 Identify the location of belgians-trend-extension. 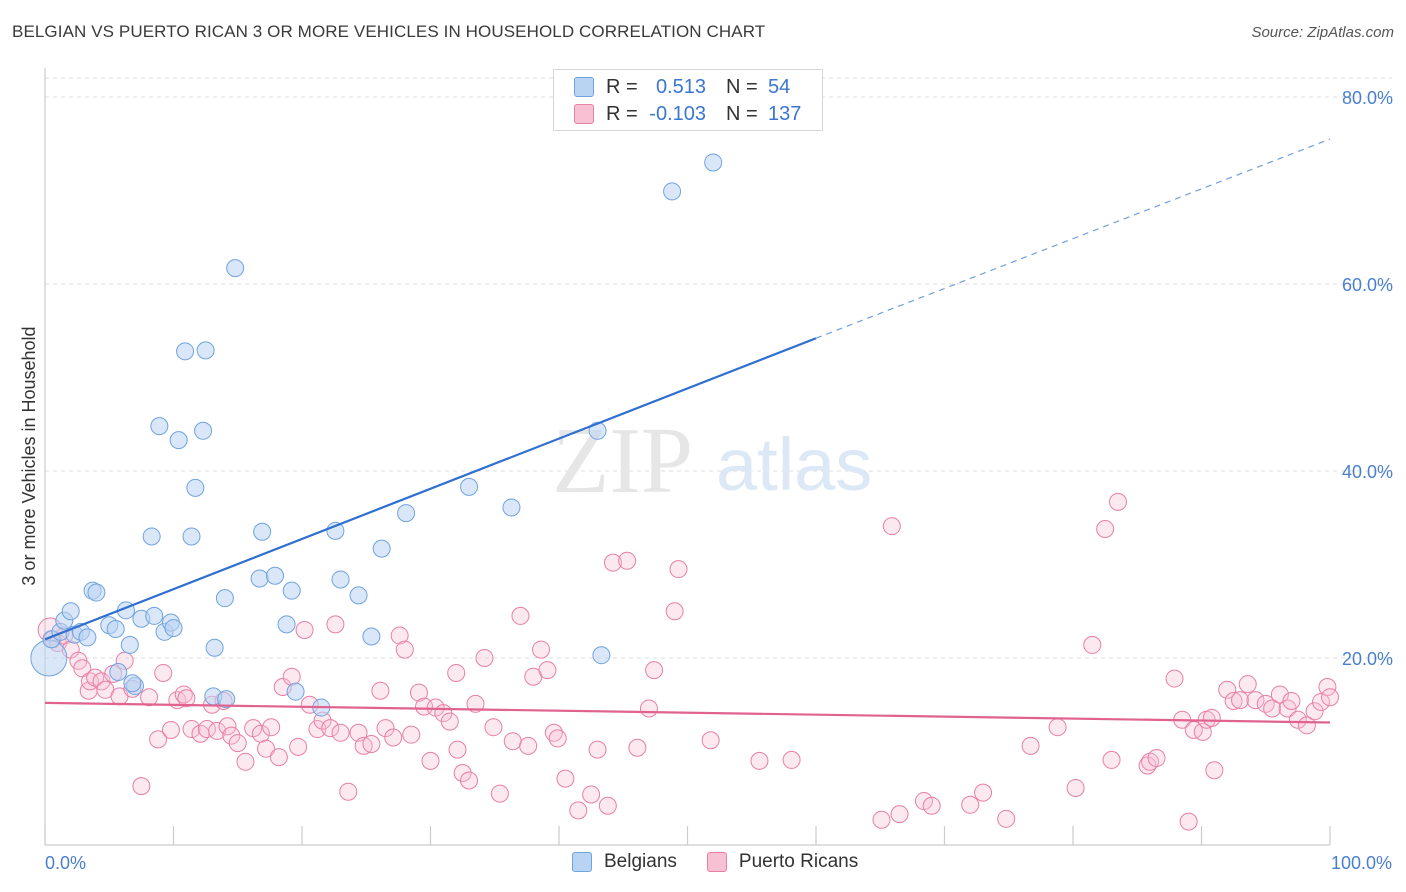
(1073, 238).